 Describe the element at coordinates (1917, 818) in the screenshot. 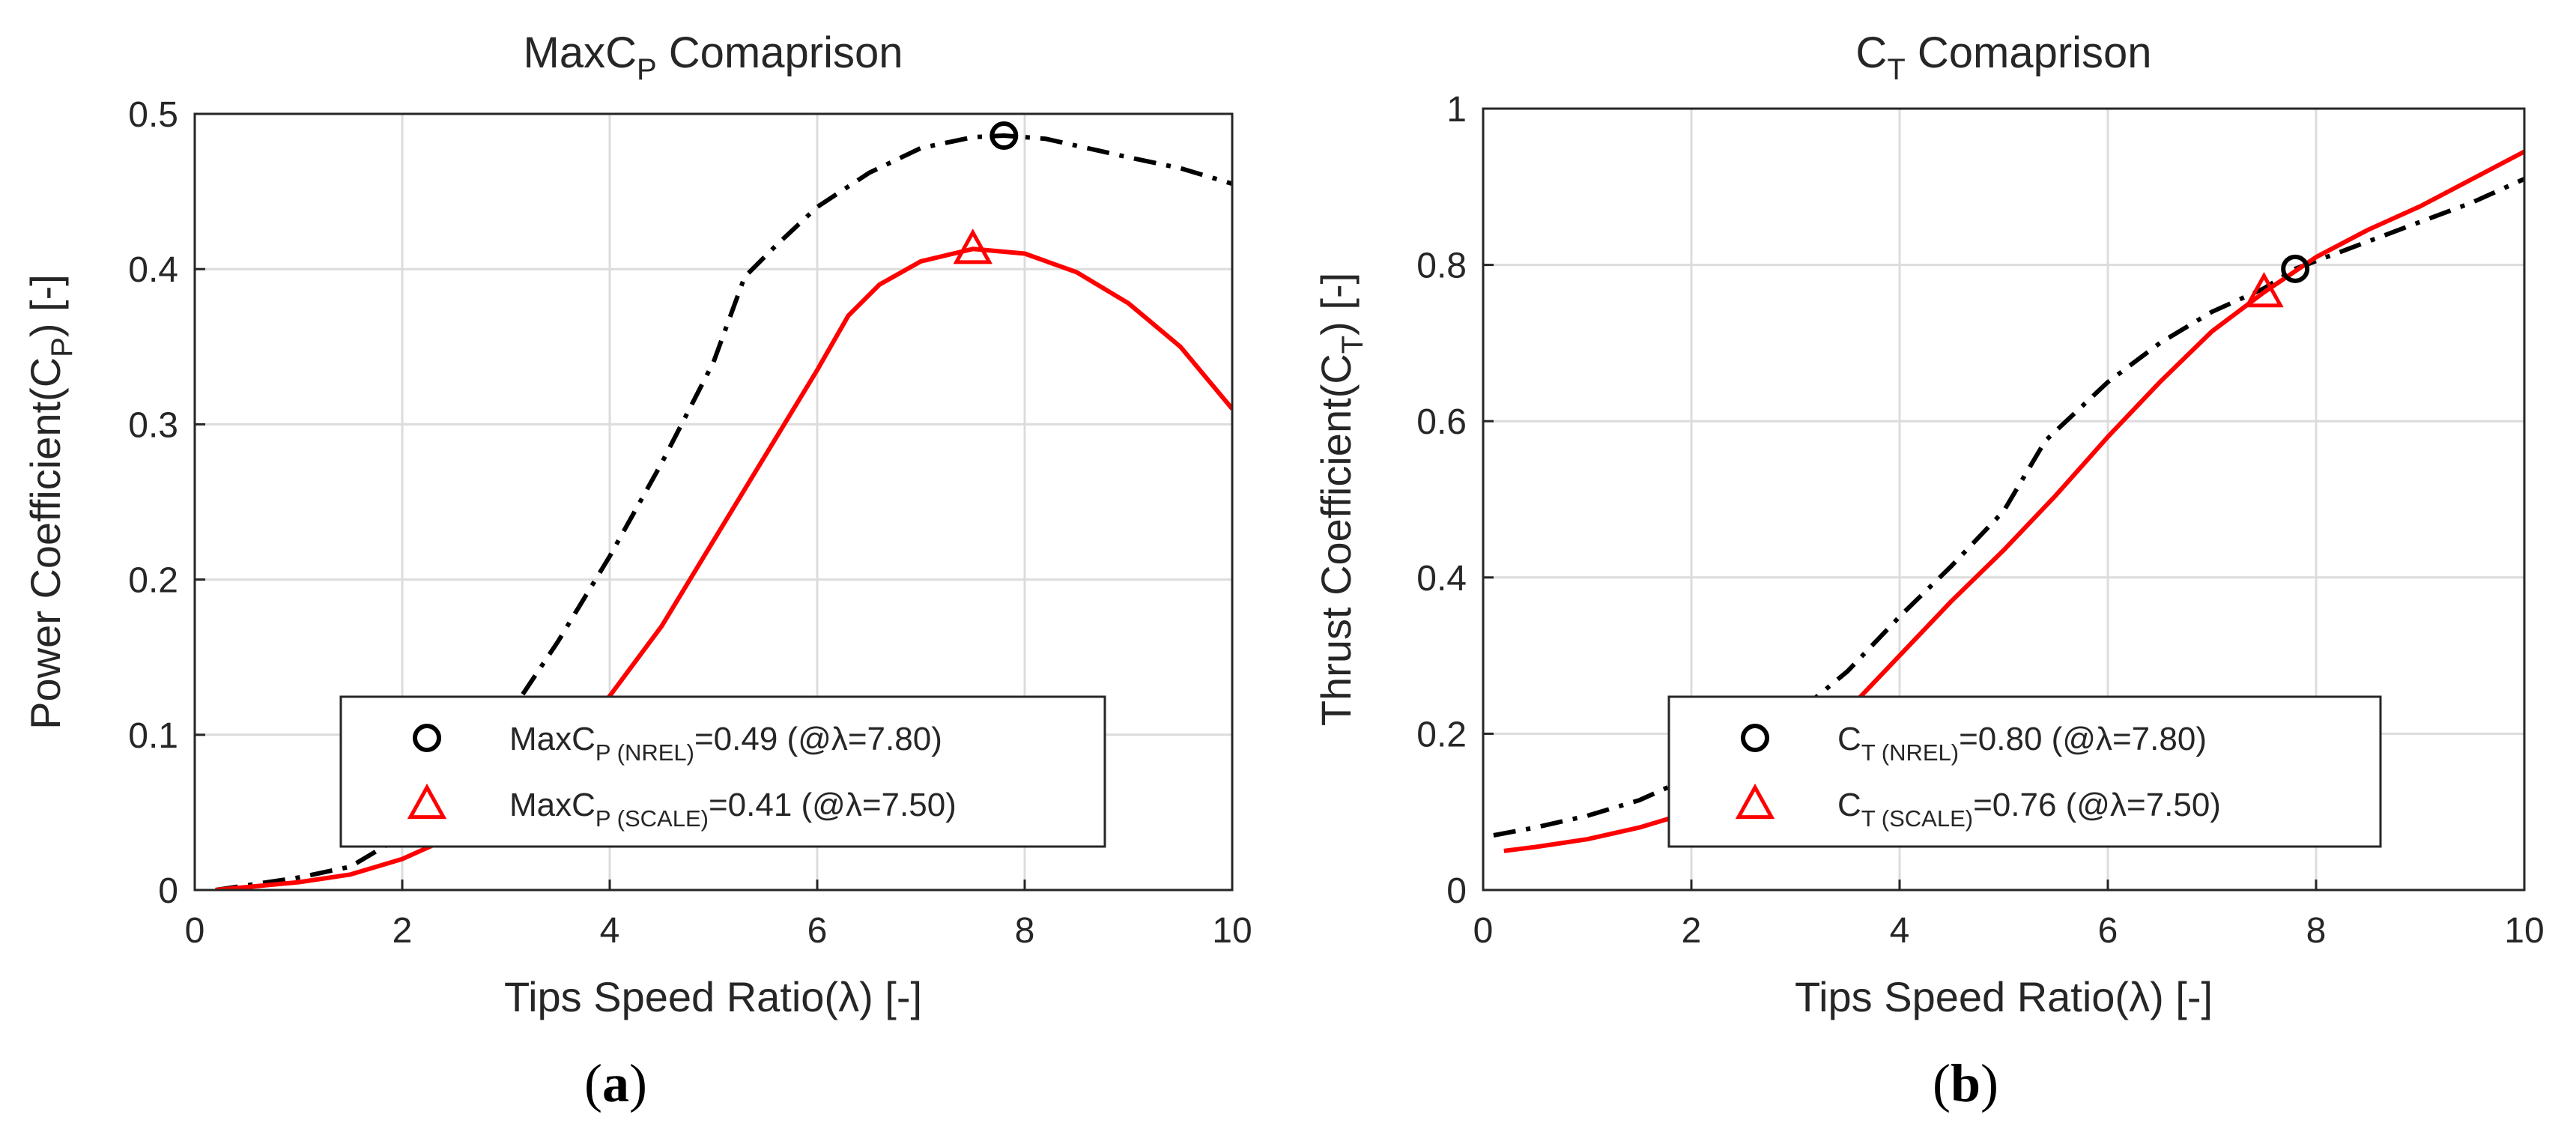

I see `legend-entry-subscript: T (SCALE)` at that location.